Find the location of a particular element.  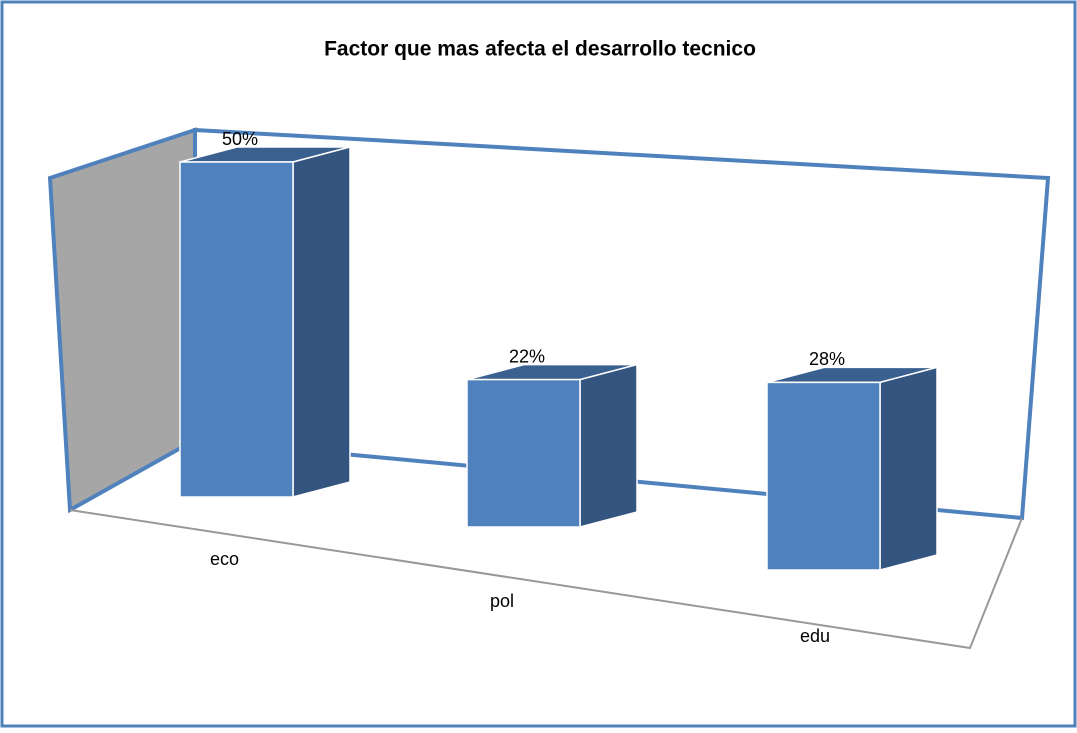

x-tick-label: edu is located at coordinates (815, 636).